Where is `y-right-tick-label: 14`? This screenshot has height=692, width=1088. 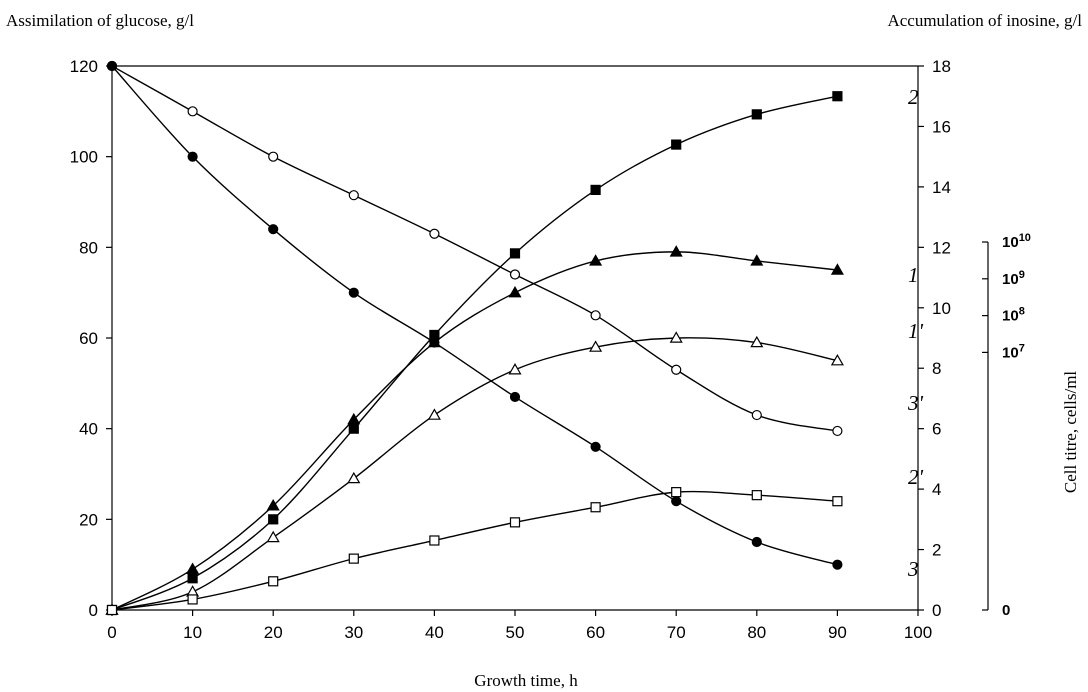
y-right-tick-label: 14 is located at coordinates (941, 187).